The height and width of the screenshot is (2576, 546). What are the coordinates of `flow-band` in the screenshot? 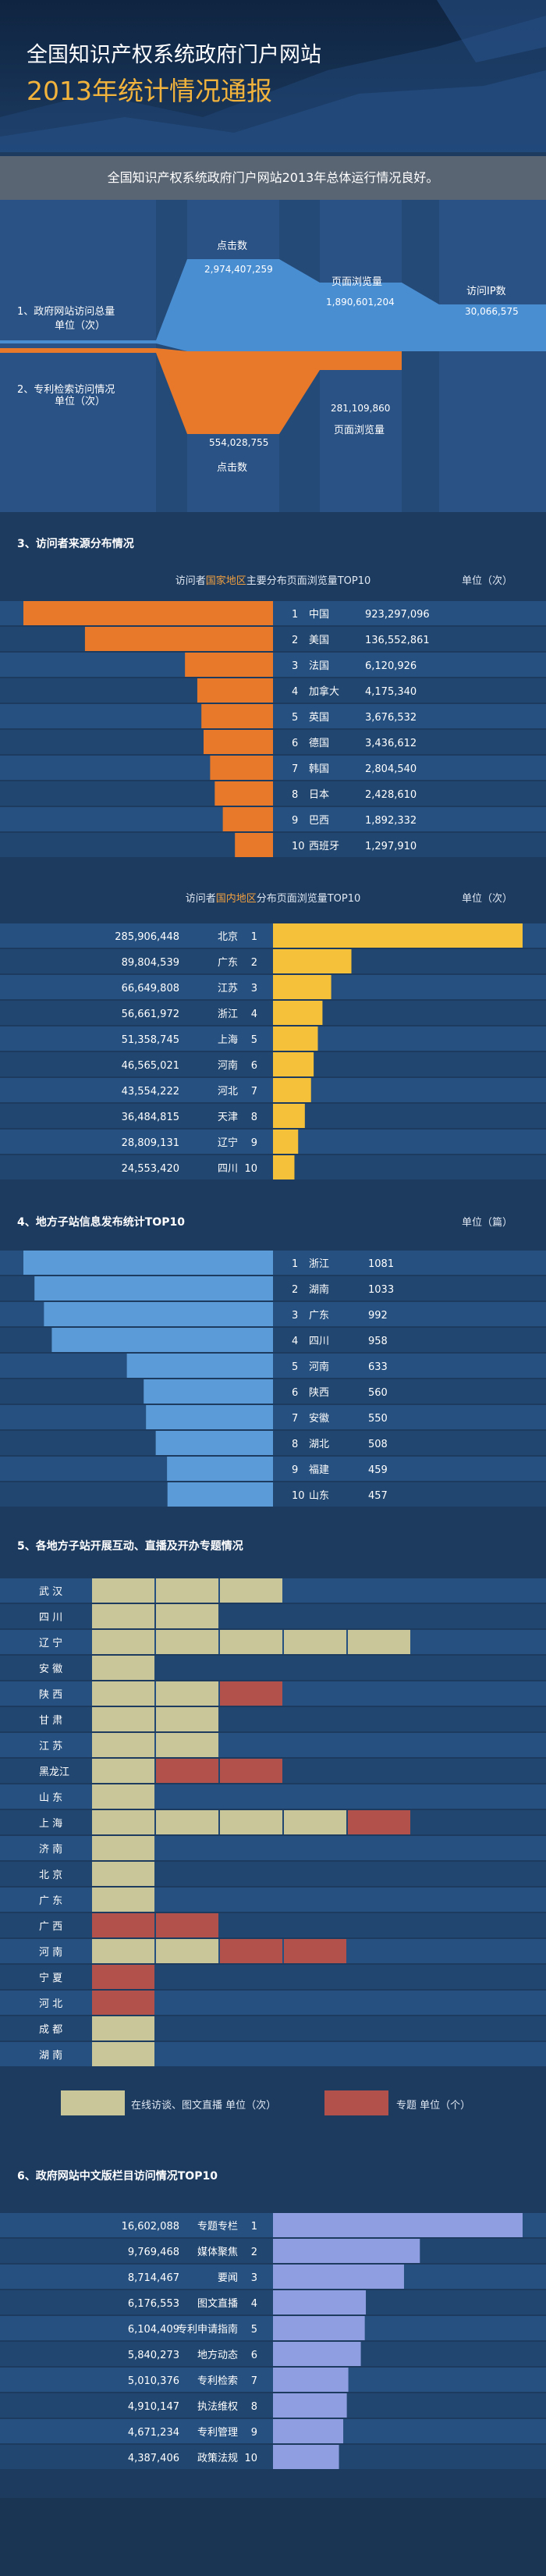 It's located at (421, 356).